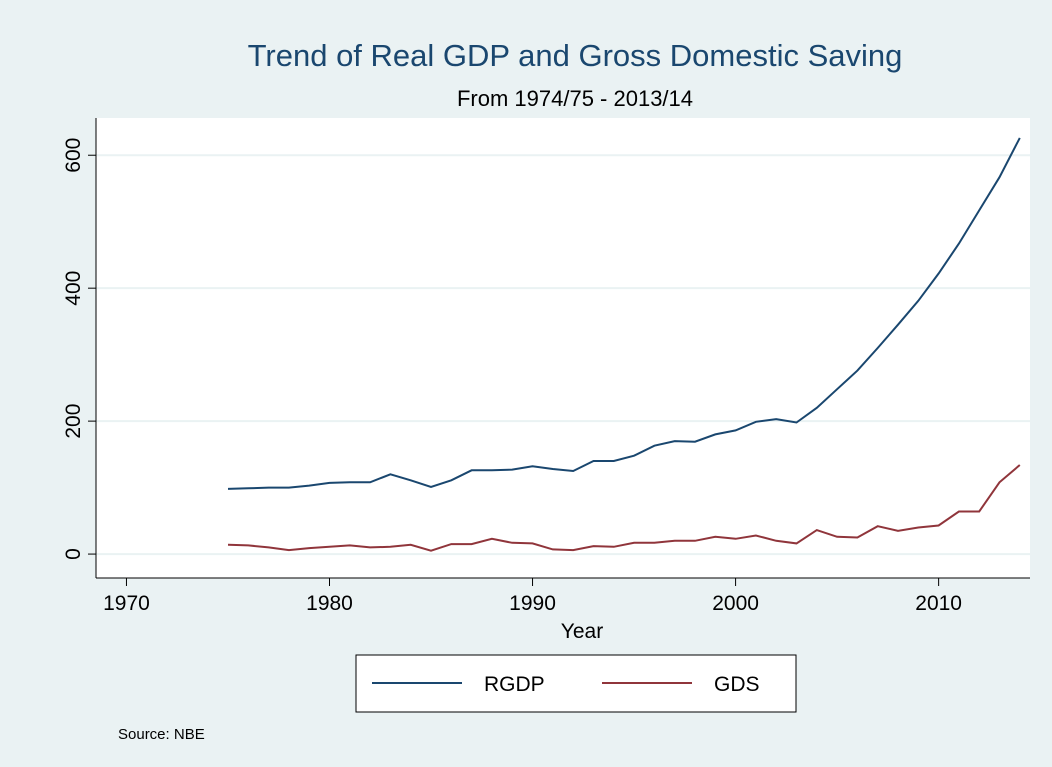  I want to click on legend-label: RGDP, so click(514, 684).